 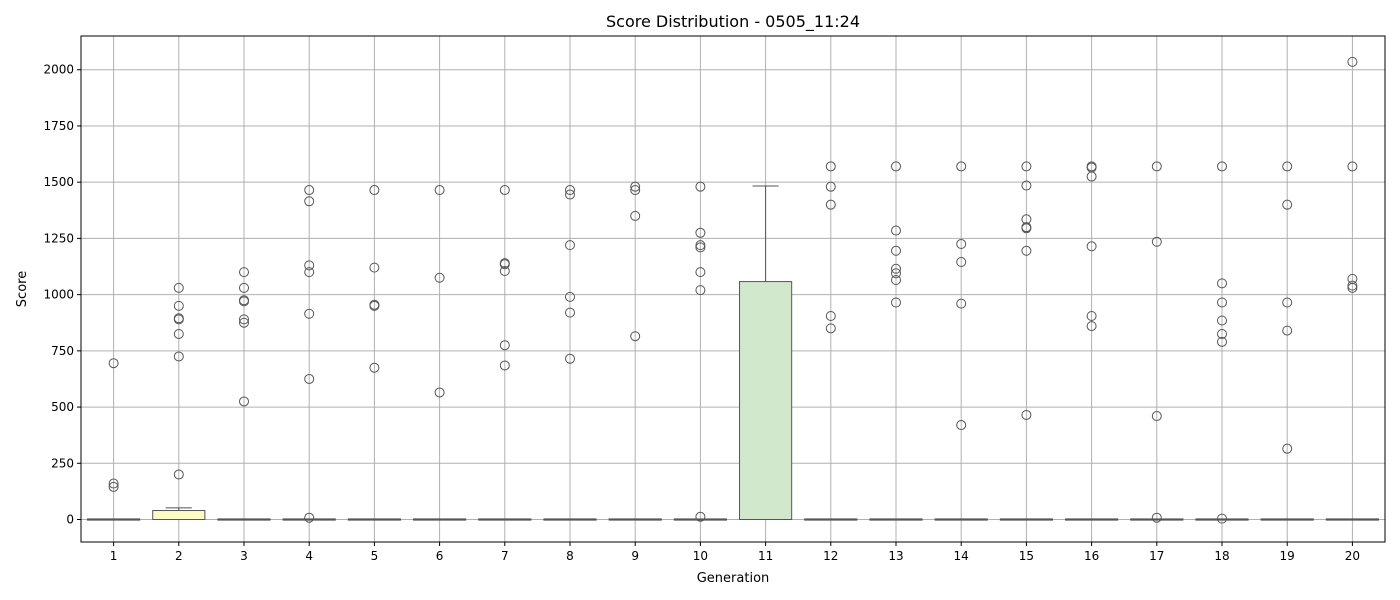 I want to click on x-tick-label: 15, so click(x=1026, y=556).